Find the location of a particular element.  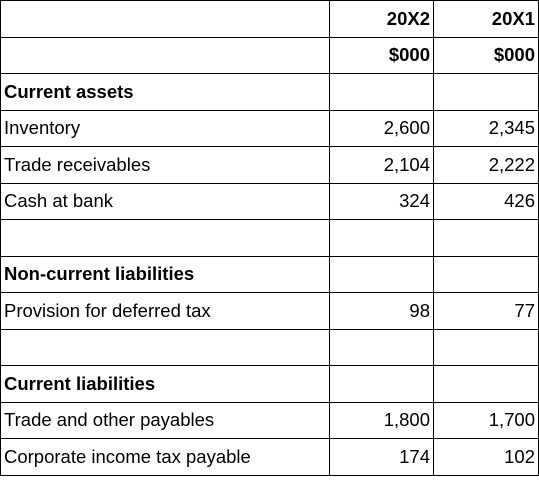

table-row: Corporate income tax payable 174 102 is located at coordinates (269, 457).